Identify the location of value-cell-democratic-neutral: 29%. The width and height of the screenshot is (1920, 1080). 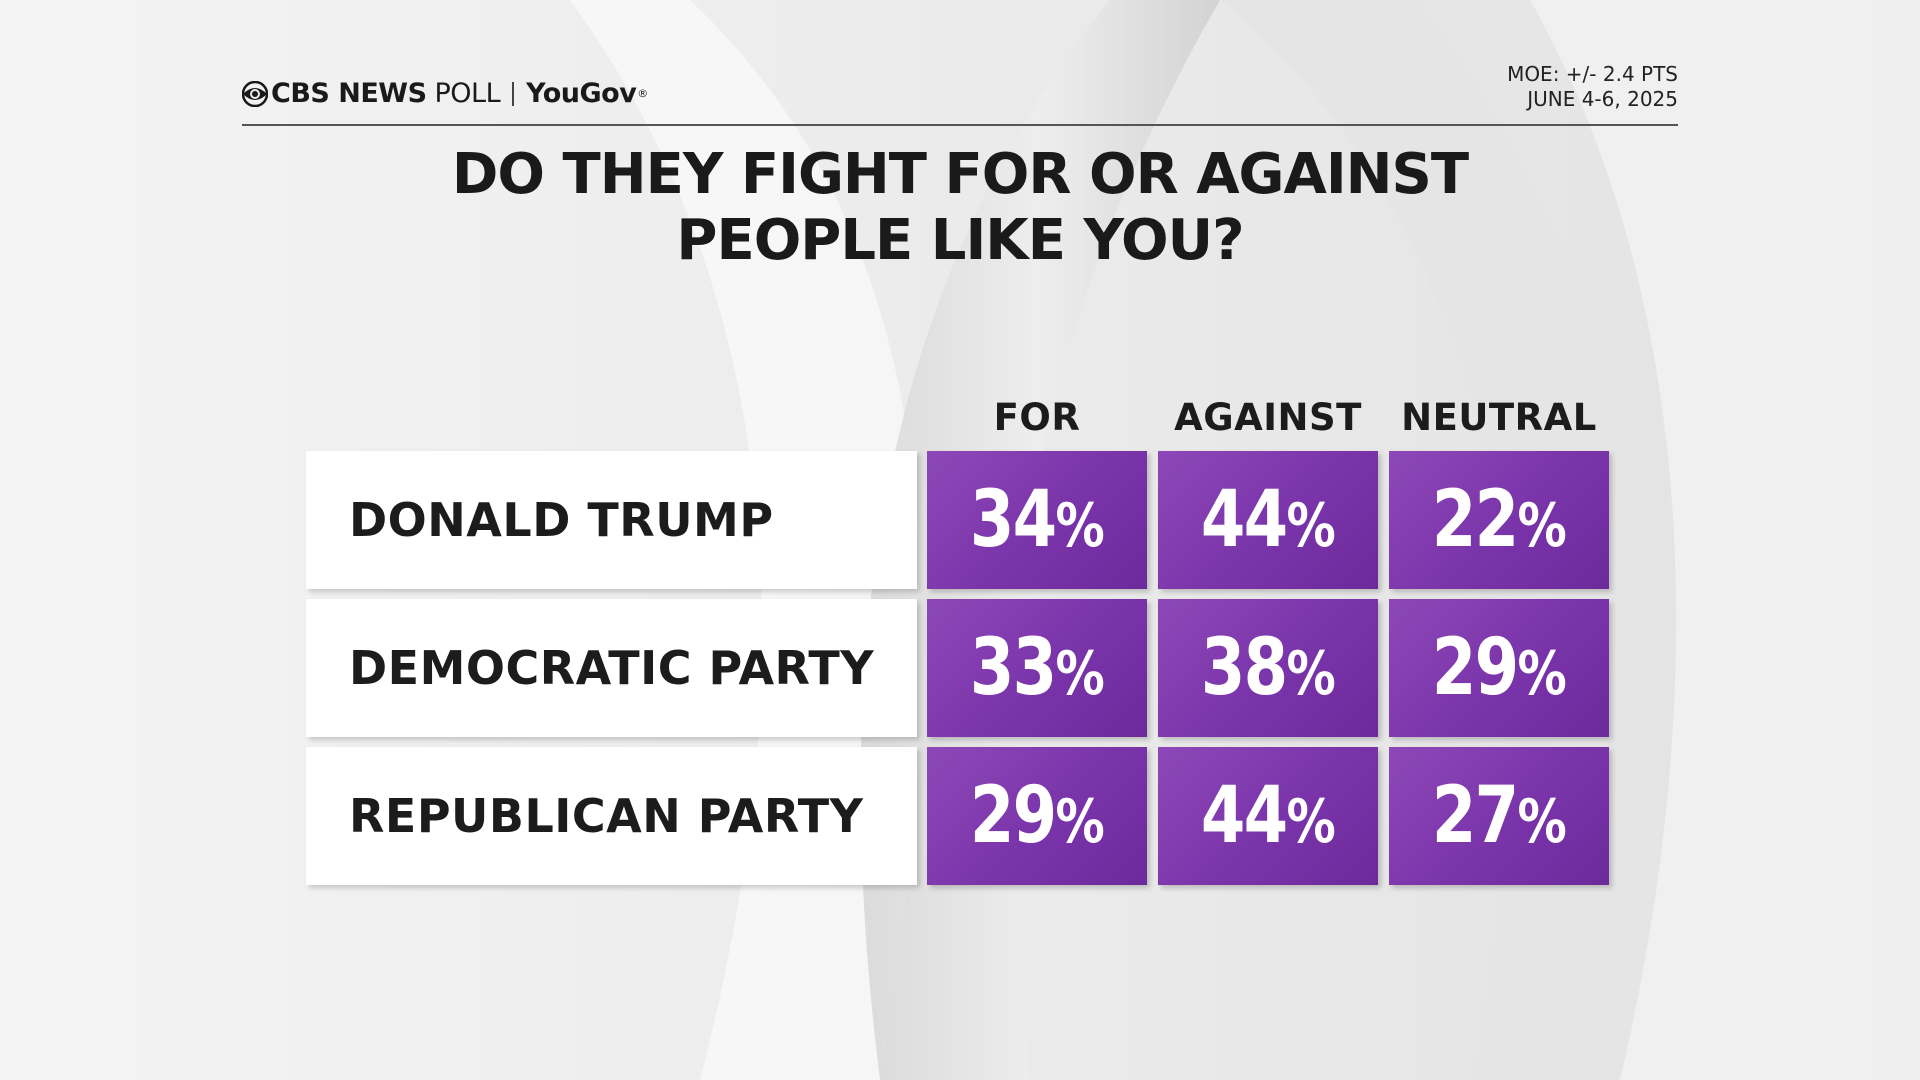
(1499, 668).